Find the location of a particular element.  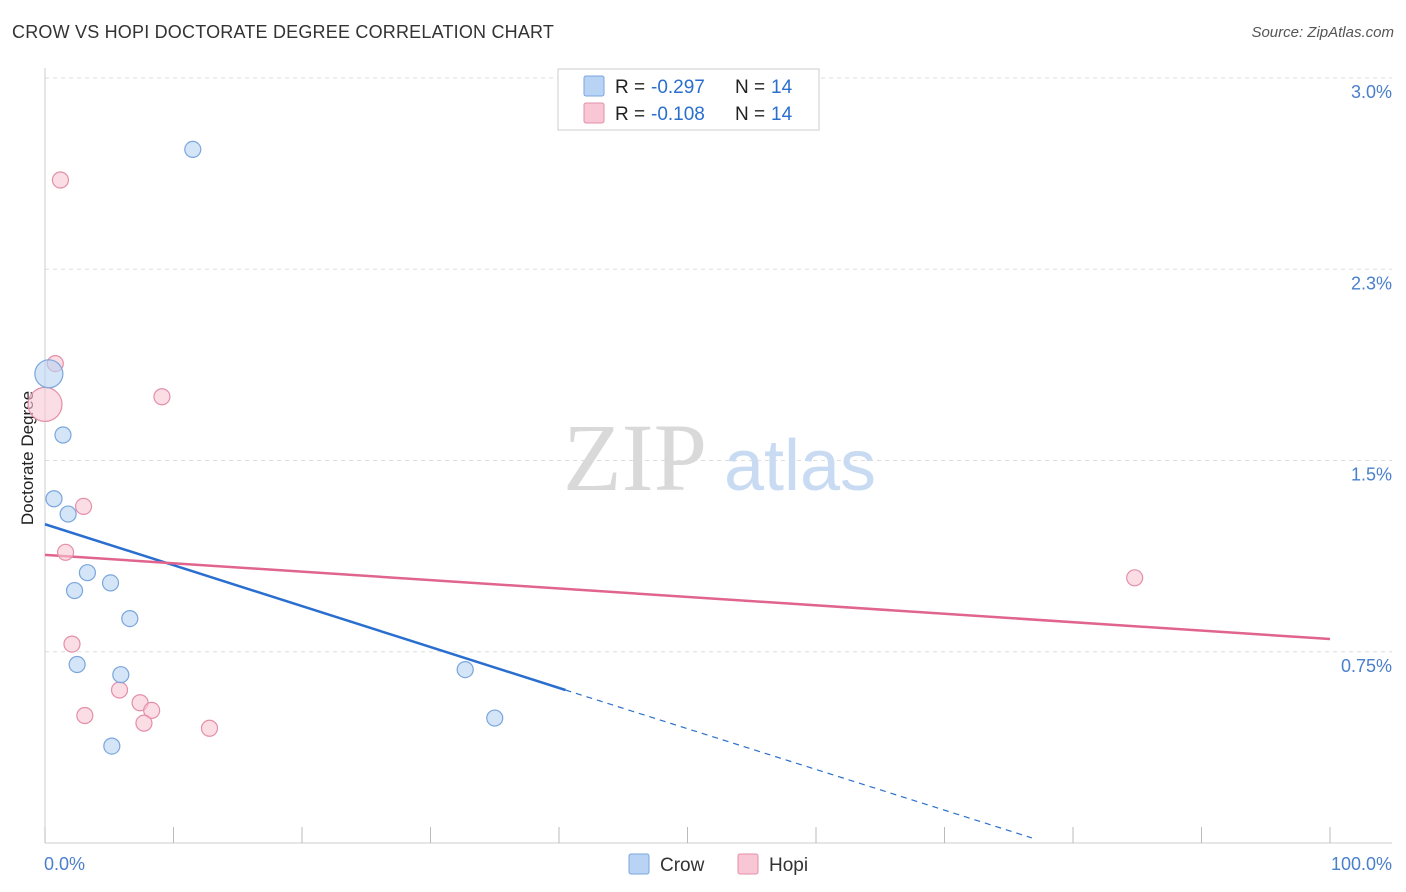

legend-swatch-crow is located at coordinates (594, 86).